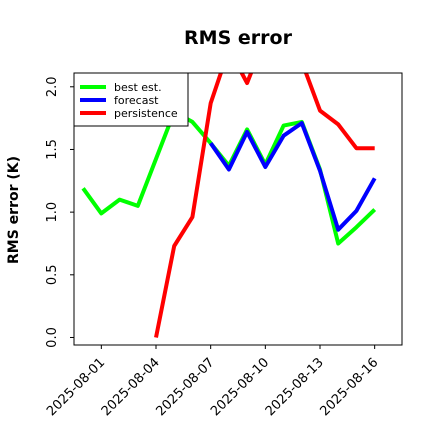 The height and width of the screenshot is (440, 440). What do you see at coordinates (52, 337) in the screenshot?
I see `y-tick-label: 0.0` at bounding box center [52, 337].